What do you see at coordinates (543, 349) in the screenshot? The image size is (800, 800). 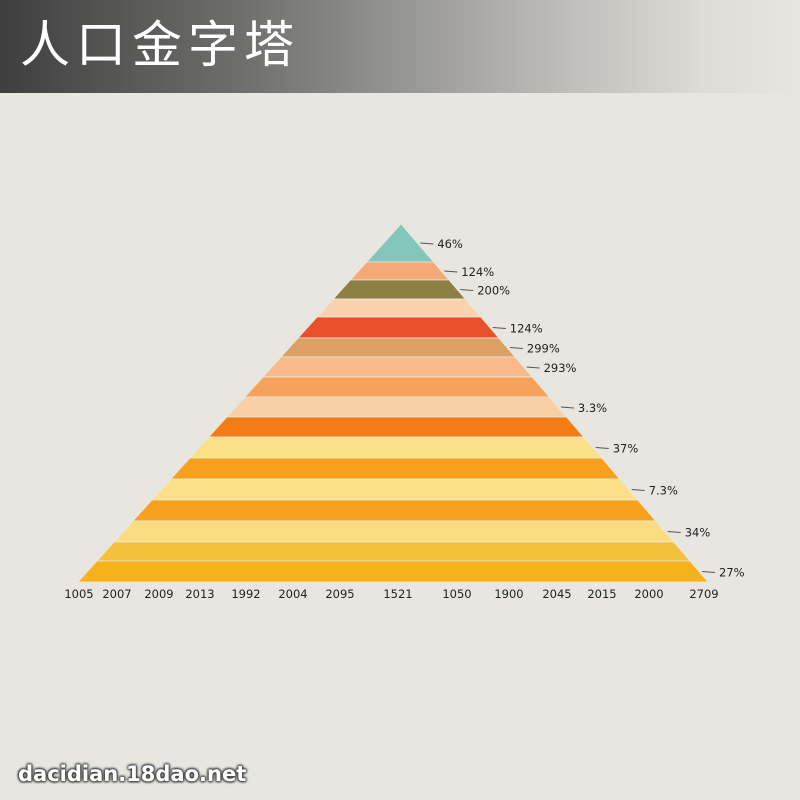 I see `annotation-label: 299%` at bounding box center [543, 349].